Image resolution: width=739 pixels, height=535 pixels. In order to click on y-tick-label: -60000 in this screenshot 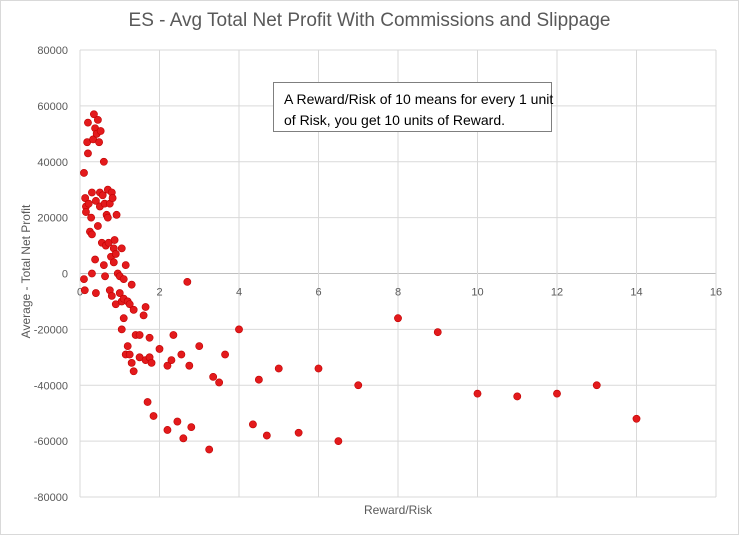, I will do `click(51, 442)`.